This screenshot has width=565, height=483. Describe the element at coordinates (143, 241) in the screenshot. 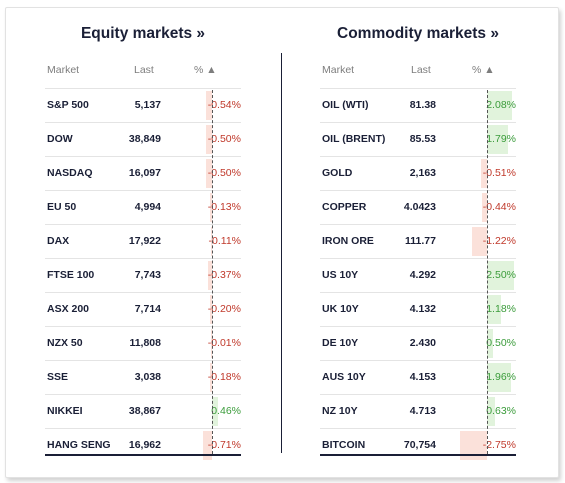

I see `table-row: DAX 17,922 -0.11%` at that location.